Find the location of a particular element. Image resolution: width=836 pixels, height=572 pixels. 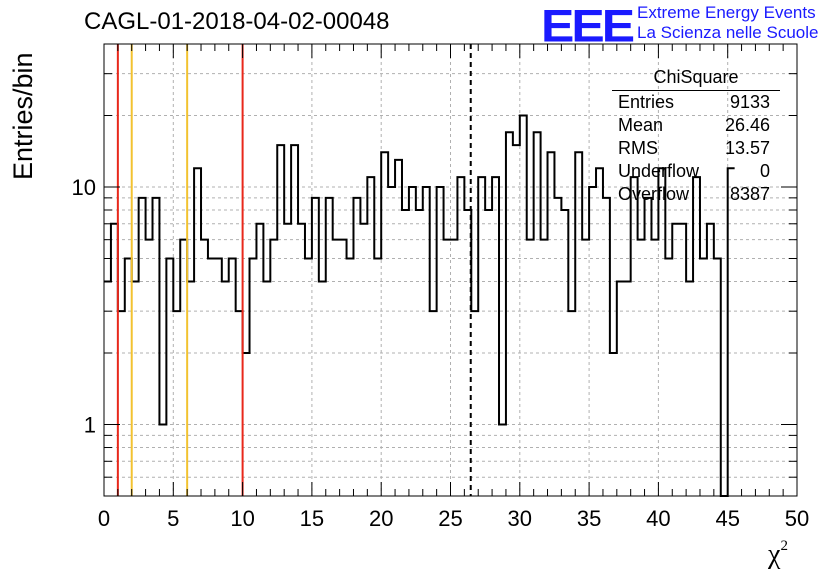

stats-row-overflow: Overflow 8387 is located at coordinates (696, 194).